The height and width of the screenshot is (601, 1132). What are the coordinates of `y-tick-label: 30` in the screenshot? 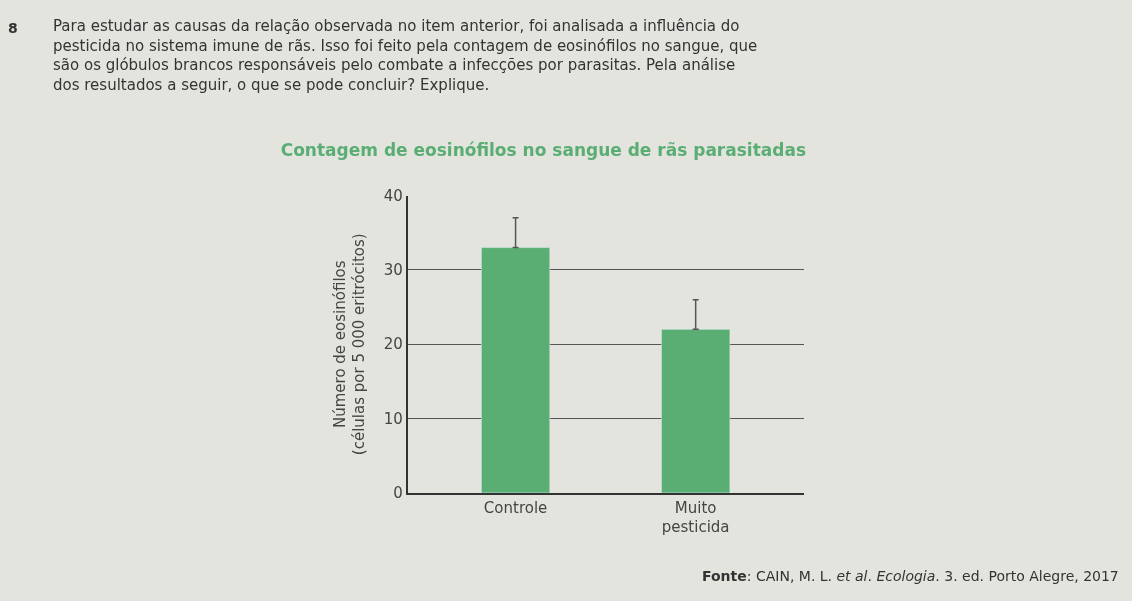 It's located at (393, 270).